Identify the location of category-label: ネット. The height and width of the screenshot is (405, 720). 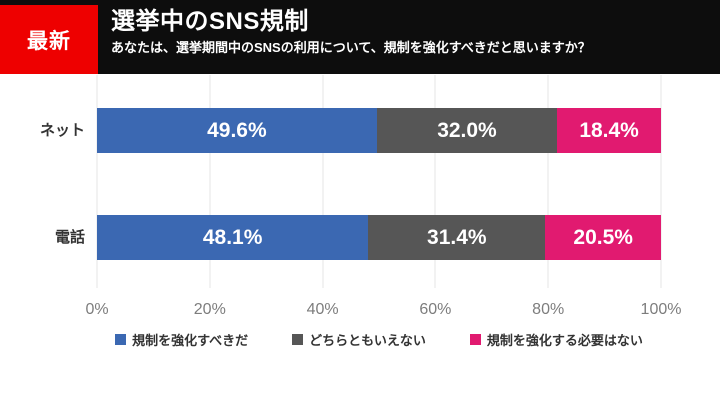
(62, 130).